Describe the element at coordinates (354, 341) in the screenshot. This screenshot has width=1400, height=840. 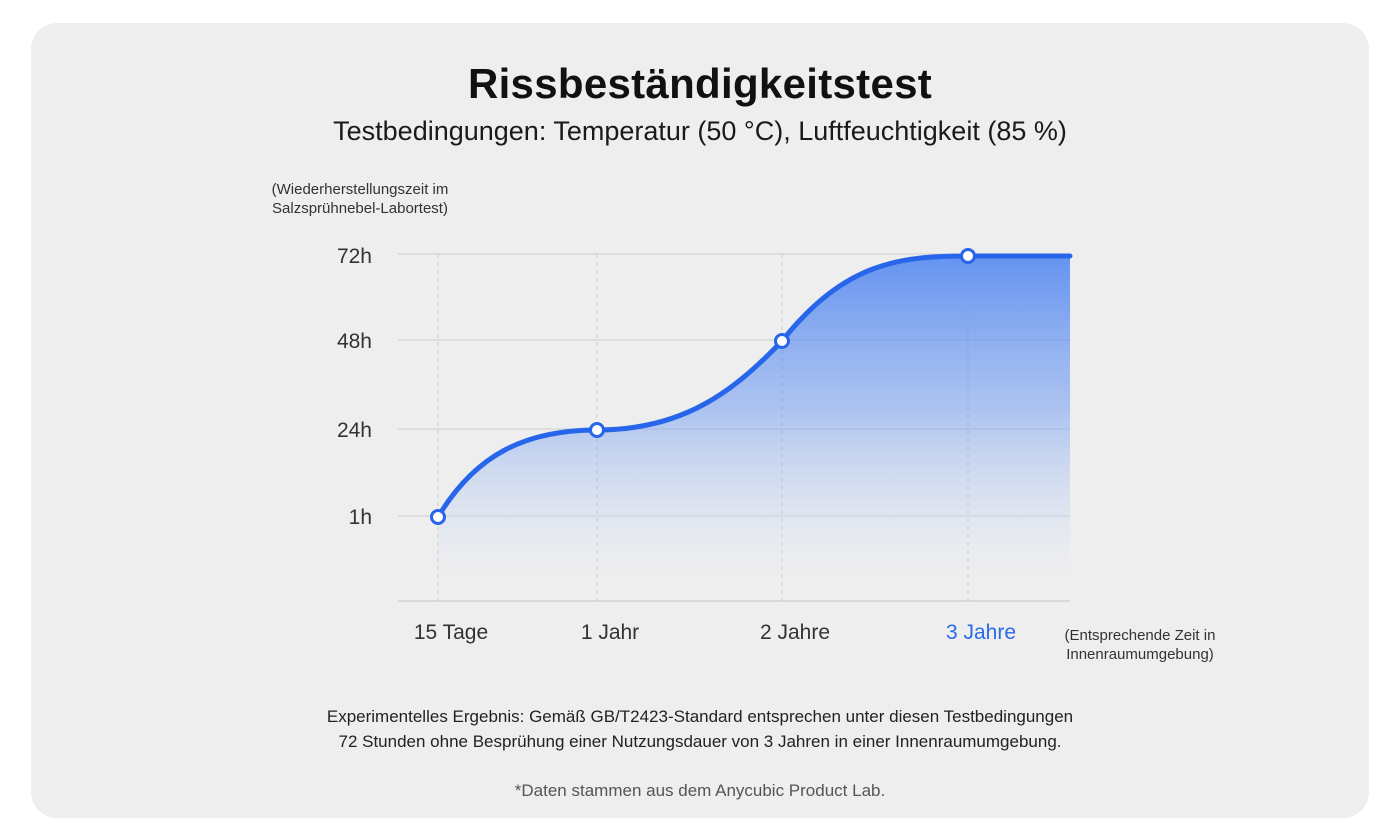
I see `y-tick-label: 48h` at that location.